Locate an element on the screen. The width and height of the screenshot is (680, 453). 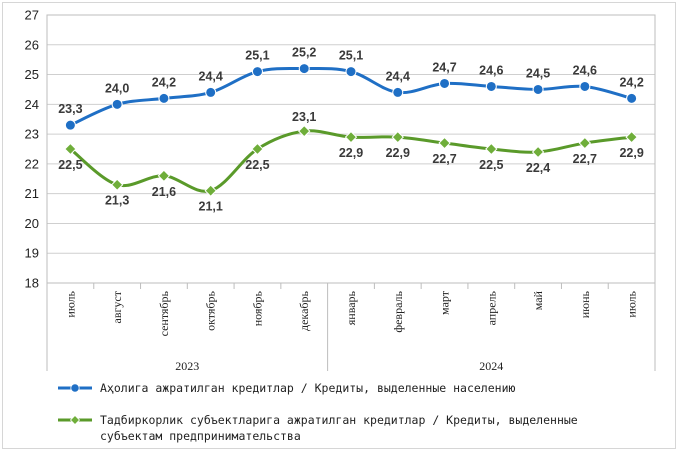
legend-marker-blue is located at coordinates (75, 388).